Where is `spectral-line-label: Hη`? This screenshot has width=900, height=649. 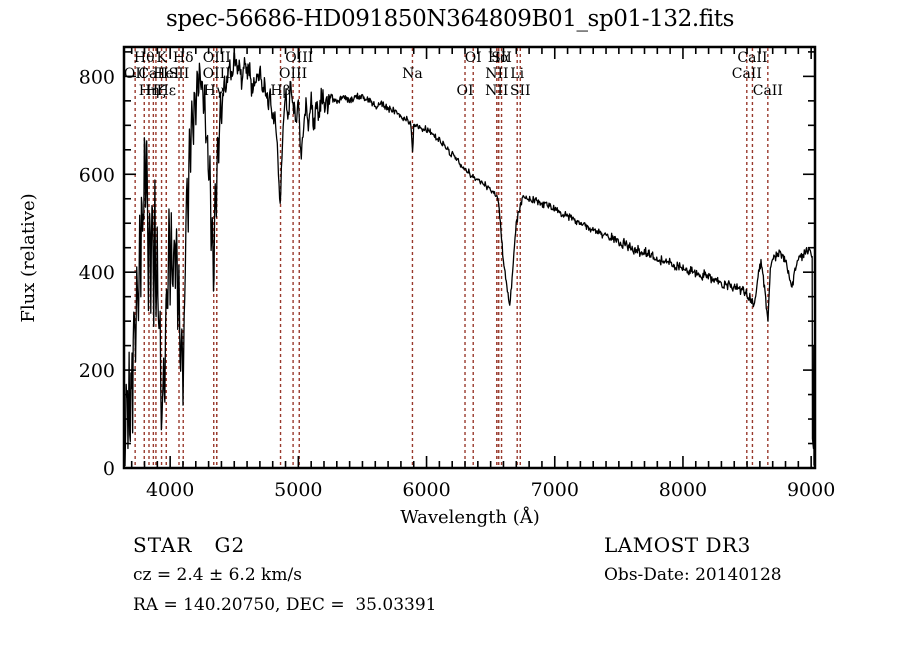 spectral-line-label: Hη is located at coordinates (149, 91).